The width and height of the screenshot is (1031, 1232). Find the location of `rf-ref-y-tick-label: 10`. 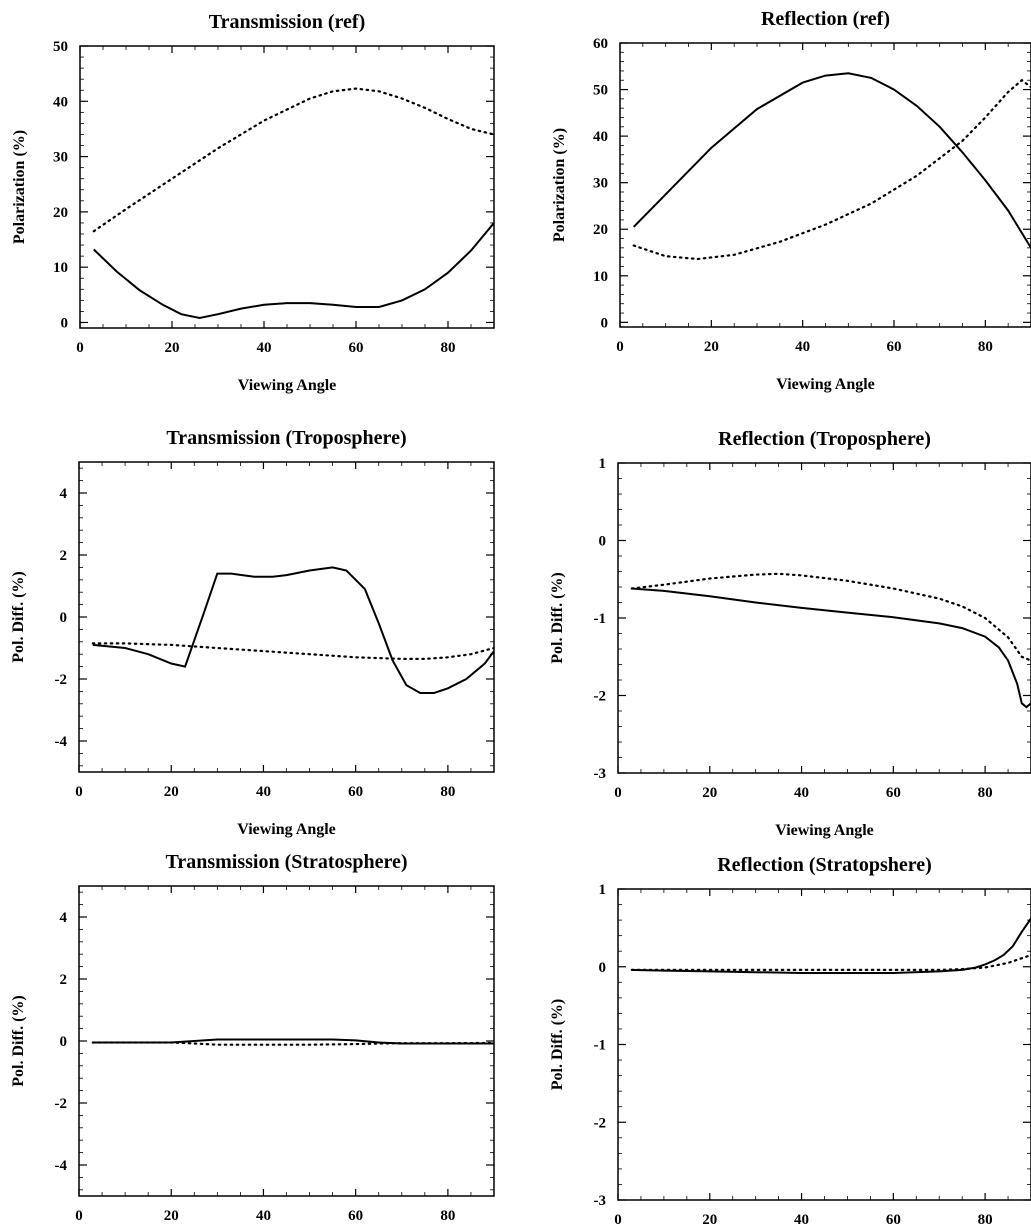

rf-ref-y-tick-label: 10 is located at coordinates (600, 277).